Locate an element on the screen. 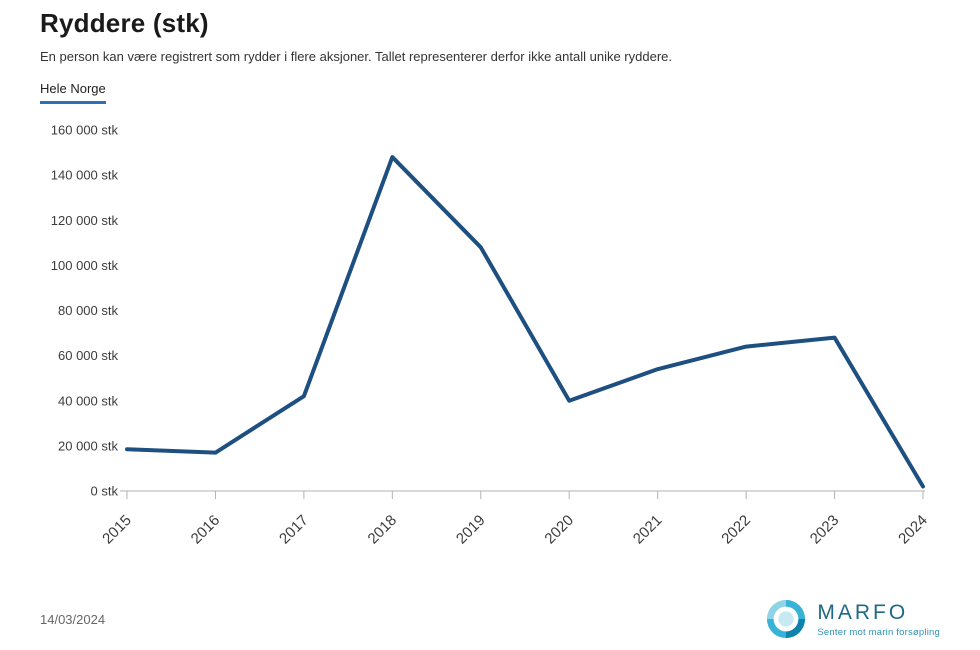  x-axis-label: 2017 is located at coordinates (294, 530).